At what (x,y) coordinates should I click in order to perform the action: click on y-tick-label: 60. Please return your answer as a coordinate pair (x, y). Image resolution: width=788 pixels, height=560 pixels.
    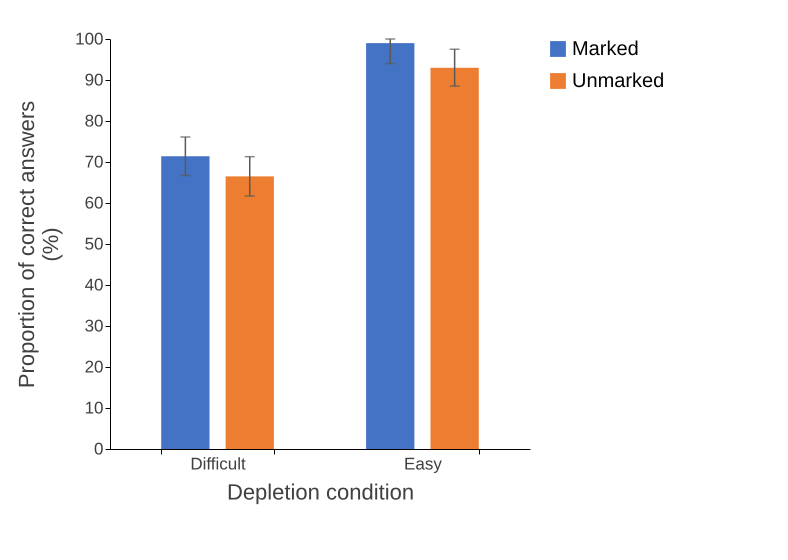
    Looking at the image, I should click on (94, 203).